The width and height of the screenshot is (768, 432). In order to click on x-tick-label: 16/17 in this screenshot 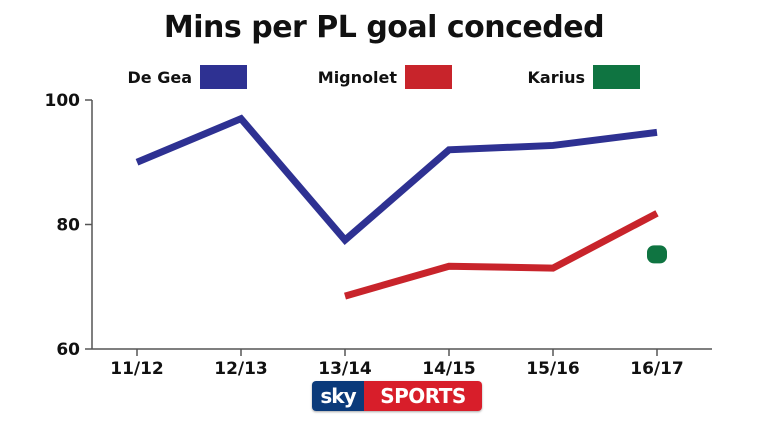, I will do `click(657, 369)`.